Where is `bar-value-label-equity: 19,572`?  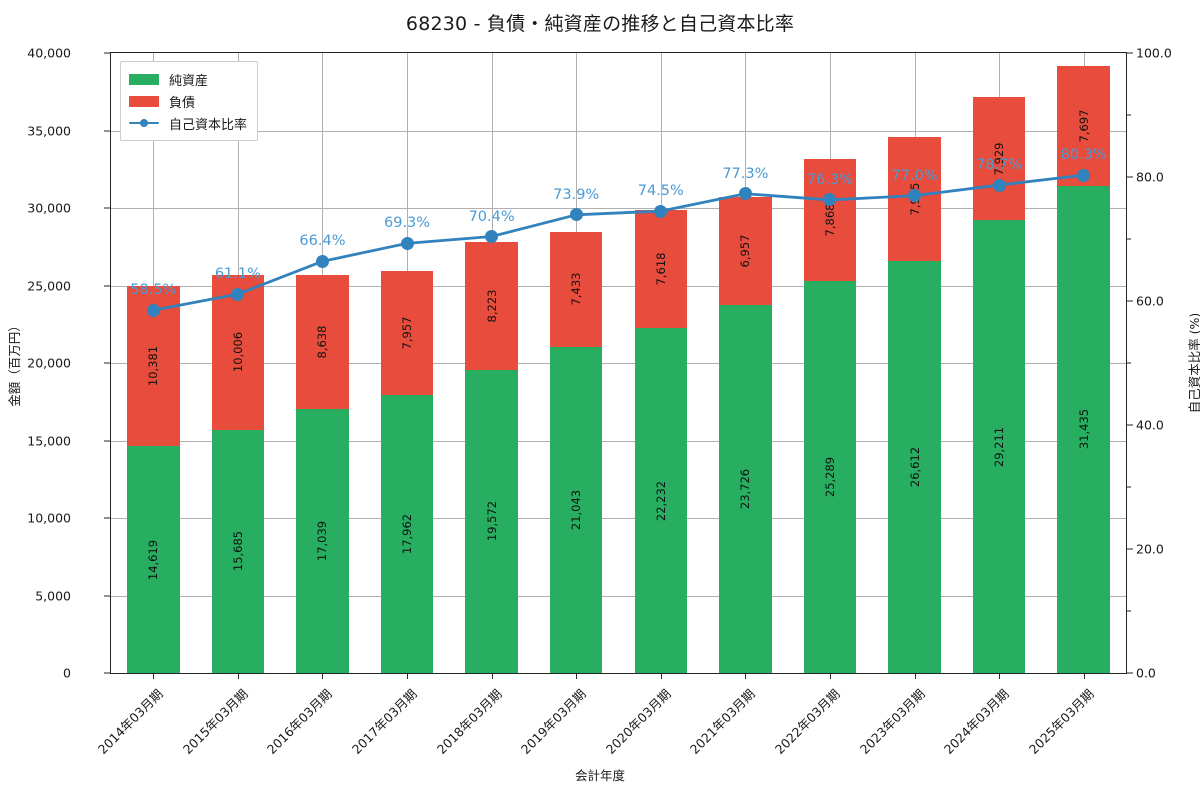
bar-value-label-equity: 19,572 is located at coordinates (491, 521).